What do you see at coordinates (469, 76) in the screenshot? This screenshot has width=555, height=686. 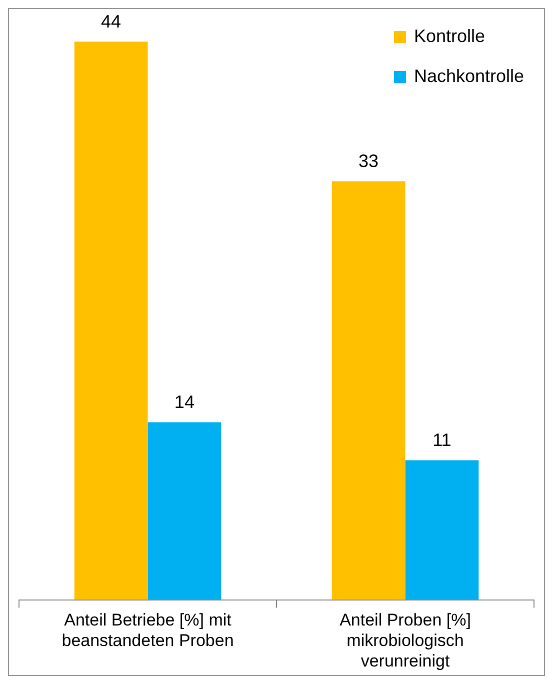 I see `legend-label: Nachkontrolle` at bounding box center [469, 76].